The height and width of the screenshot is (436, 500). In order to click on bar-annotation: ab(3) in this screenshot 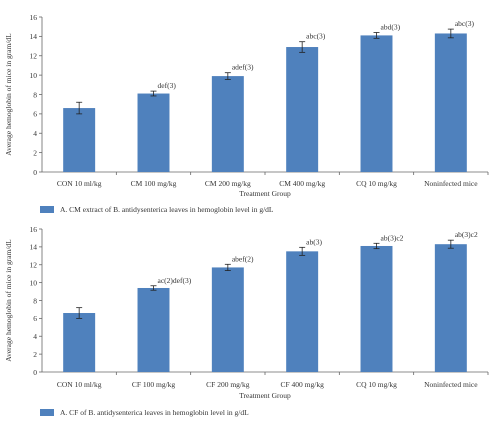, I will do `click(314, 241)`.